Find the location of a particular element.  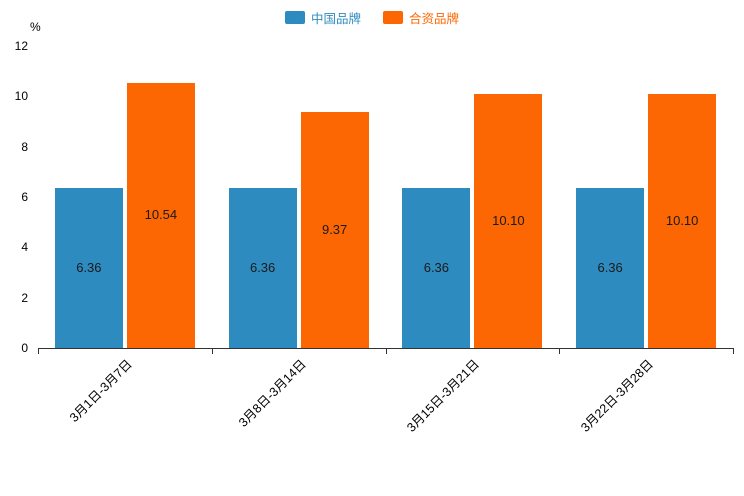

bar-series1-cat1 is located at coordinates (88, 267).